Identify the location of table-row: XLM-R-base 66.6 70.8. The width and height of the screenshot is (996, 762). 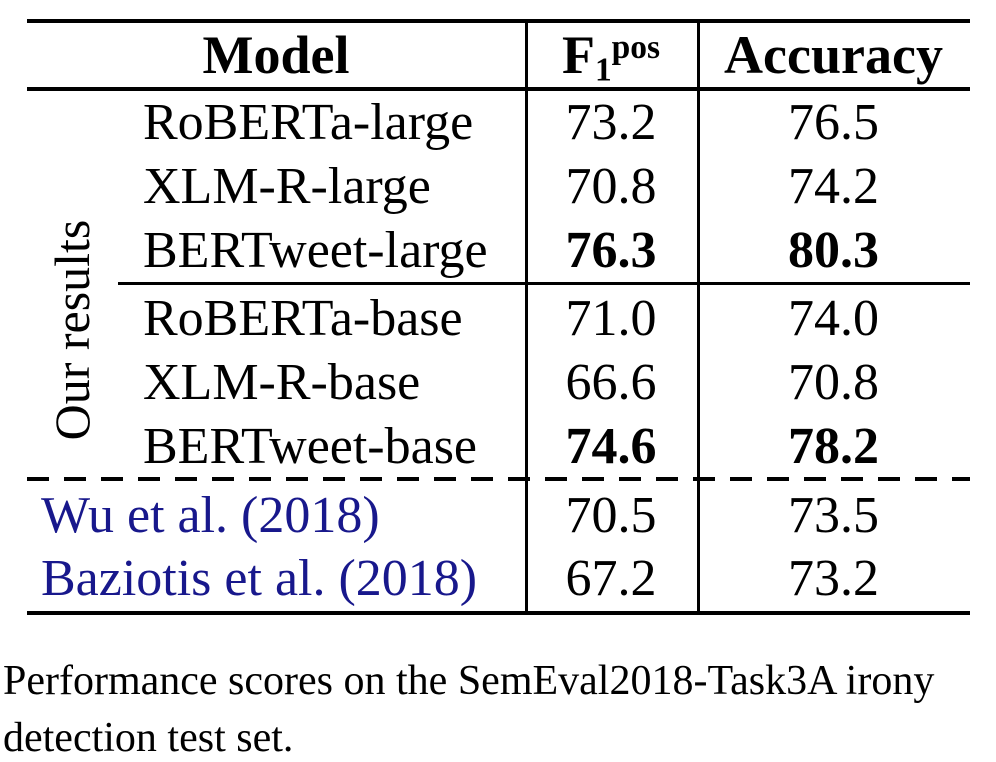
(498, 383).